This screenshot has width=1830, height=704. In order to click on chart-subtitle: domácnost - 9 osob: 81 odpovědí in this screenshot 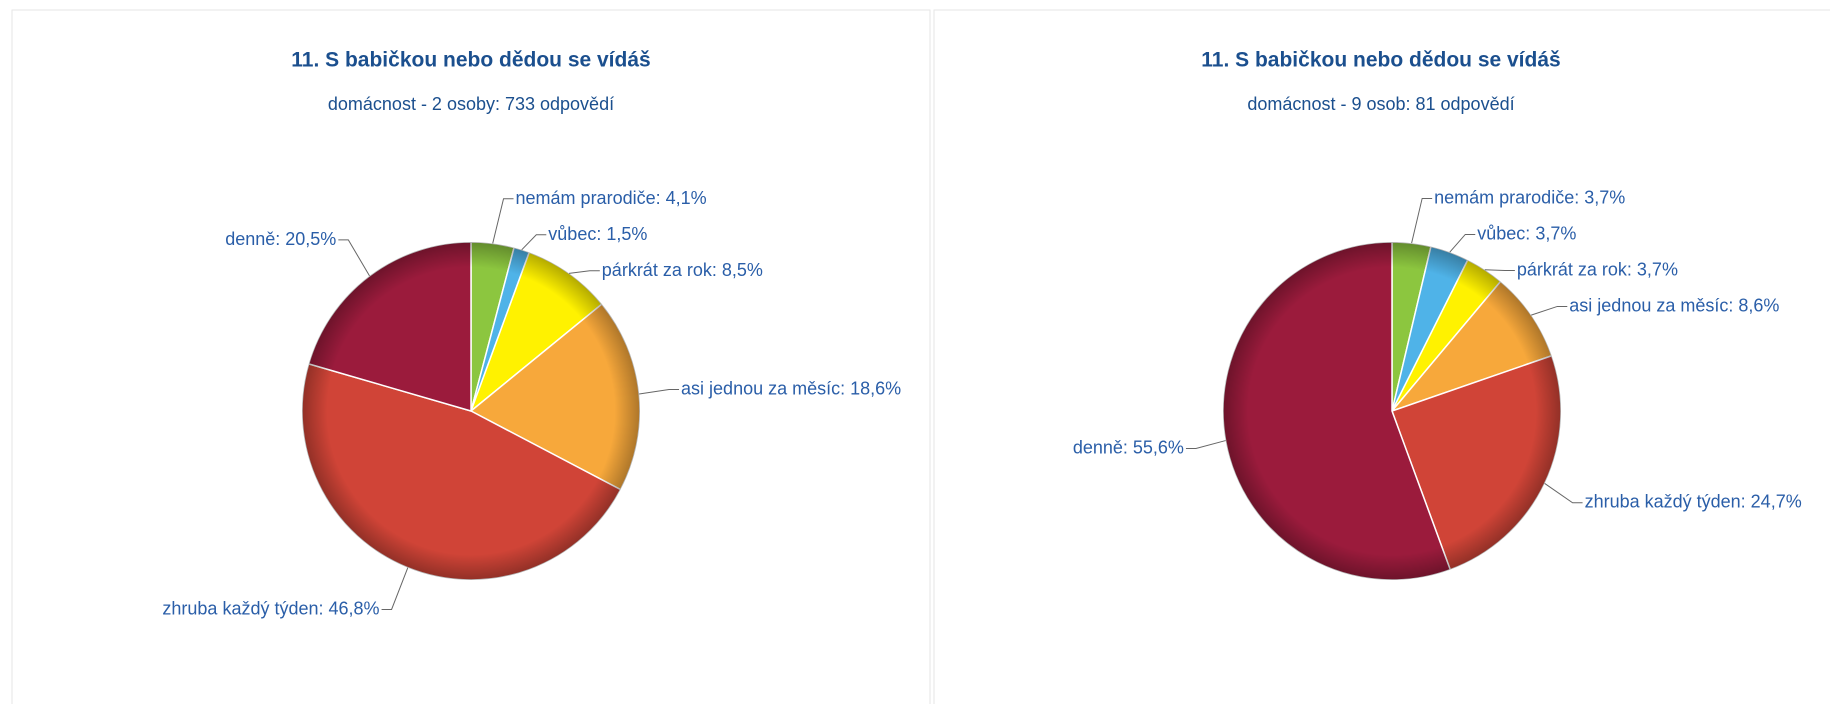, I will do `click(1380, 104)`.